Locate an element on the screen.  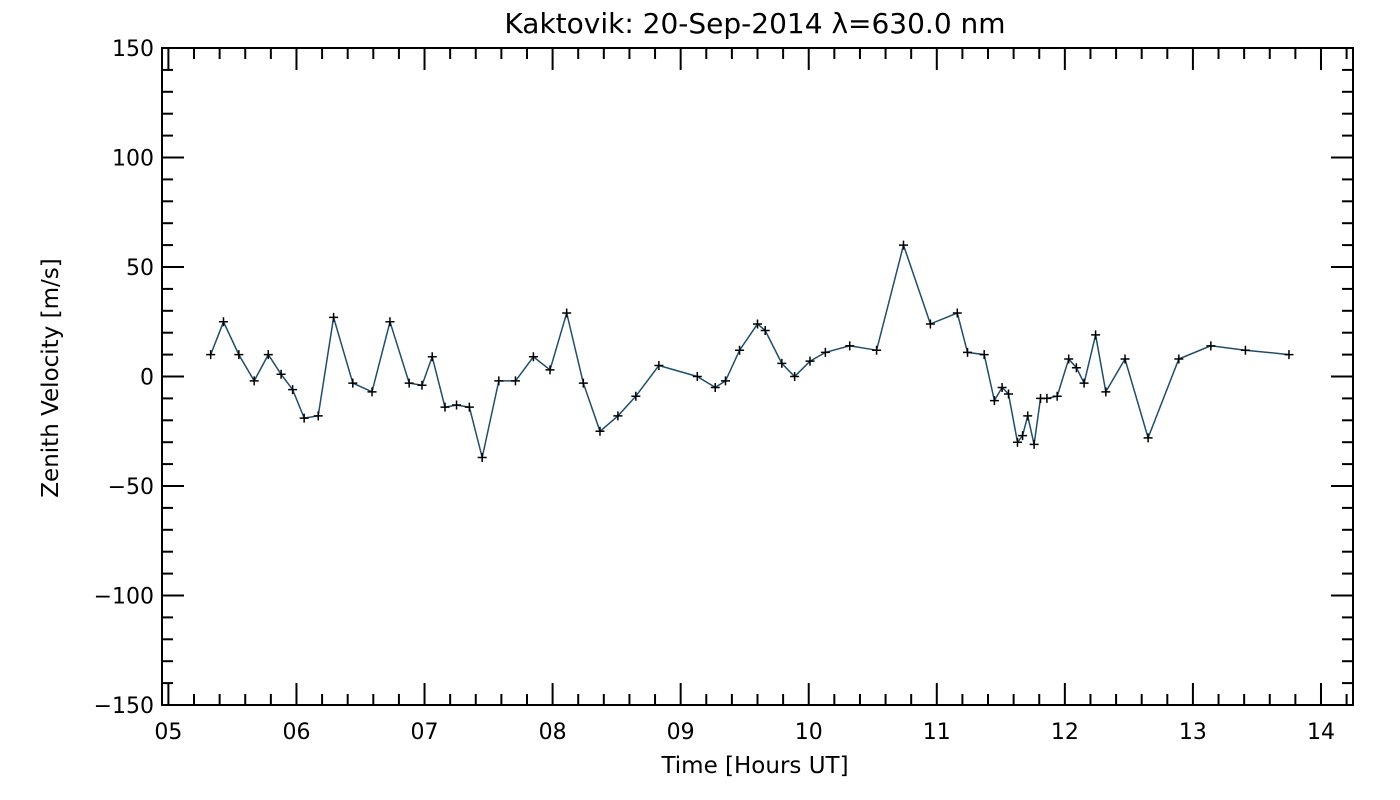
y-tick-label: 0 is located at coordinates (147, 378).